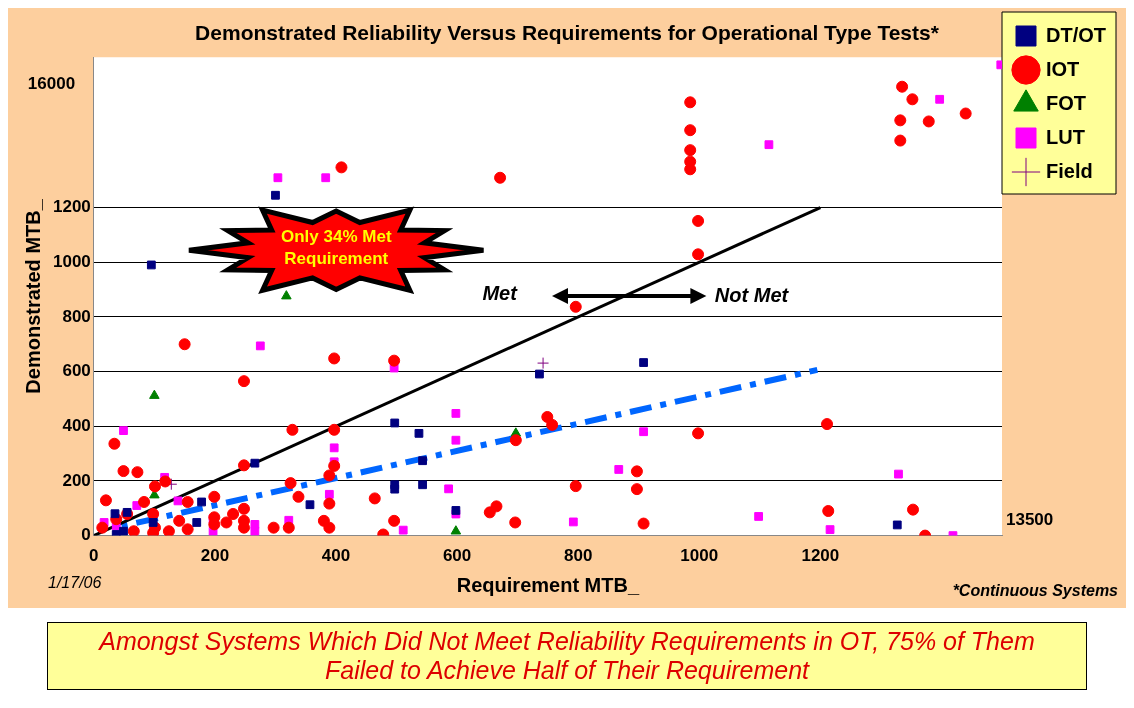  Describe the element at coordinates (1030, 519) in the screenshot. I see `text: 13500` at that location.